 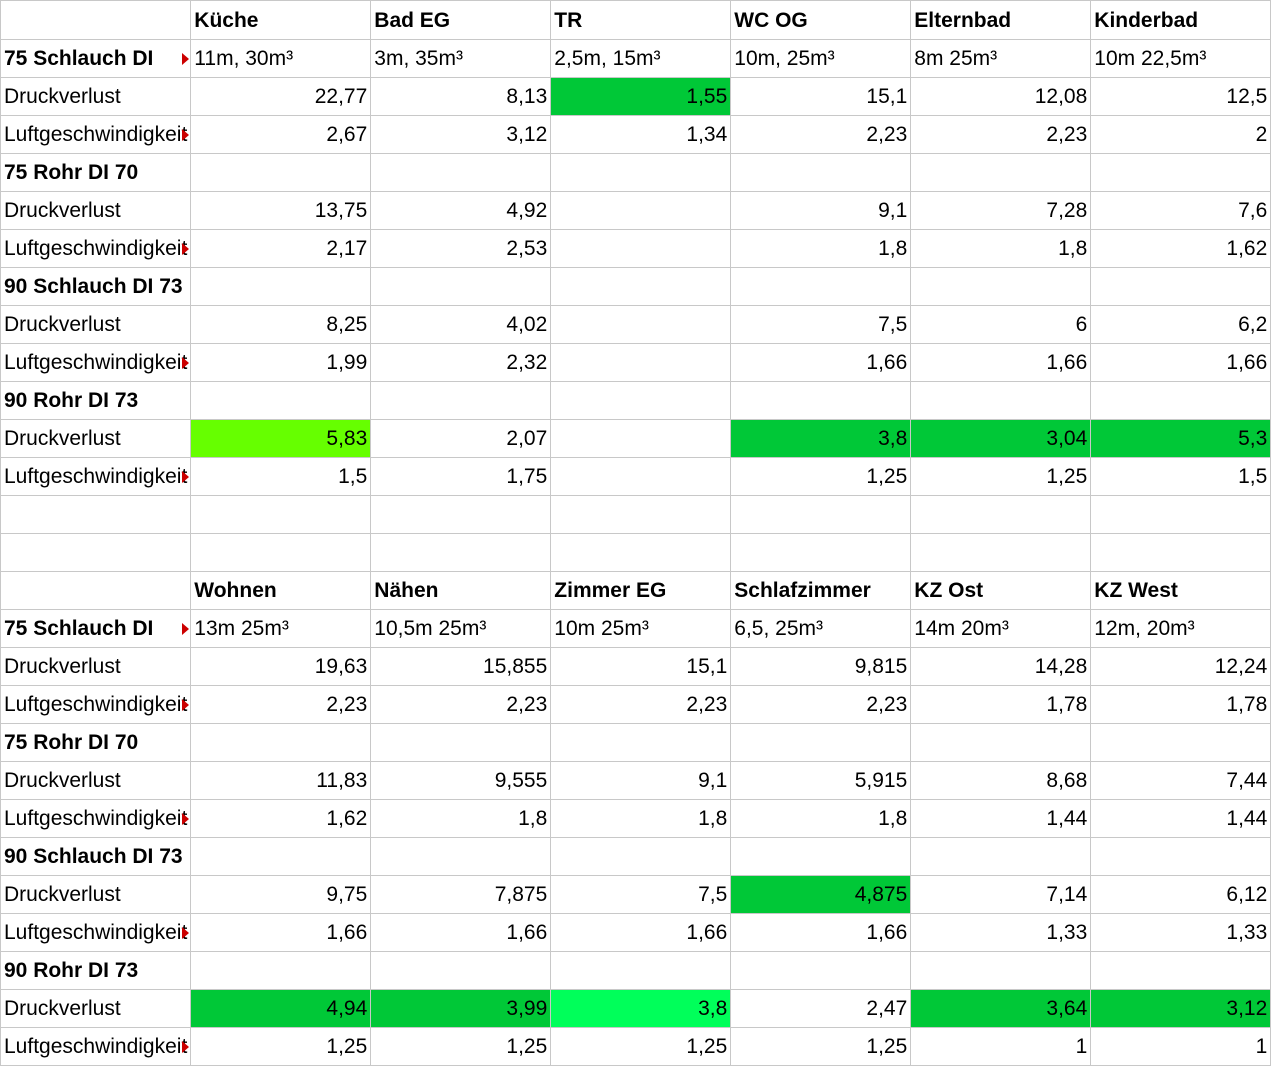 What do you see at coordinates (1181, 894) in the screenshot?
I see `table-cell: 6,12` at bounding box center [1181, 894].